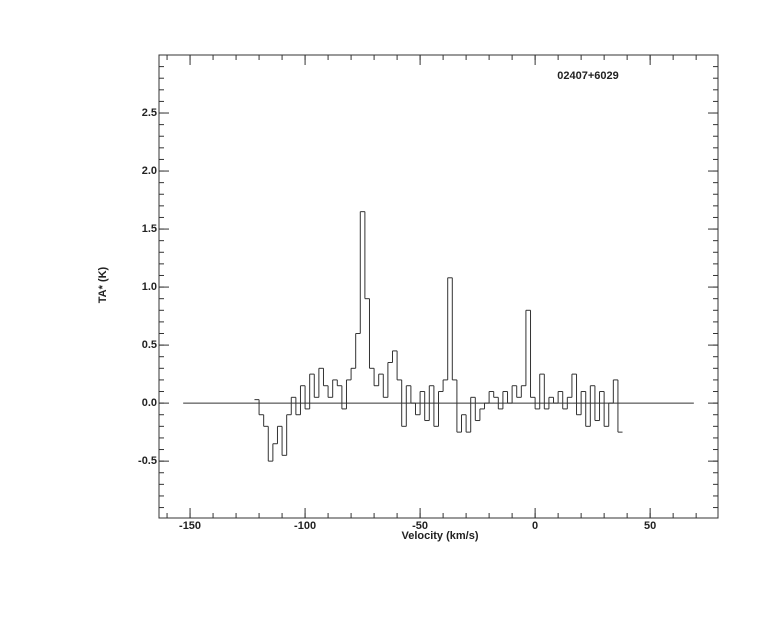  What do you see at coordinates (439, 536) in the screenshot?
I see `x-axis-label: Velocity (km/s)` at bounding box center [439, 536].